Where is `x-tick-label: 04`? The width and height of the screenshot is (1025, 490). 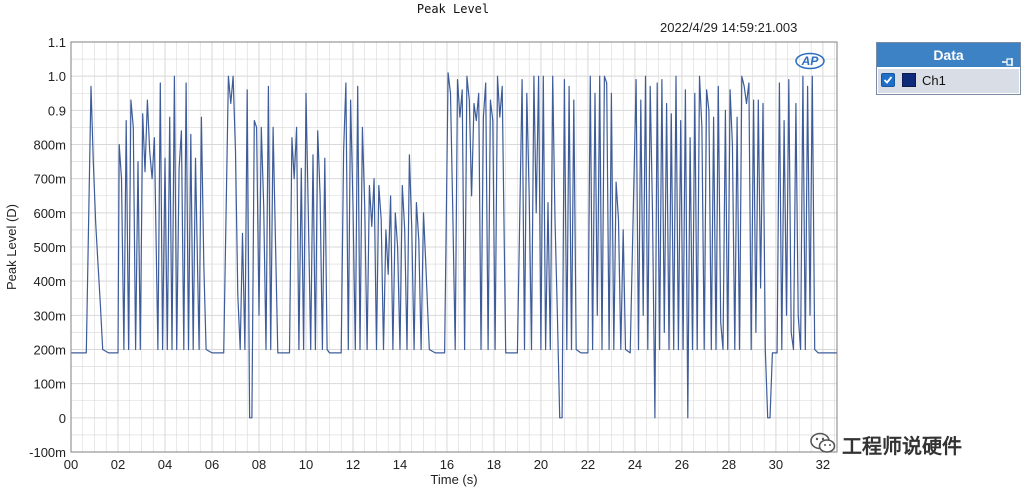
x-tick-label: 04 is located at coordinates (165, 464).